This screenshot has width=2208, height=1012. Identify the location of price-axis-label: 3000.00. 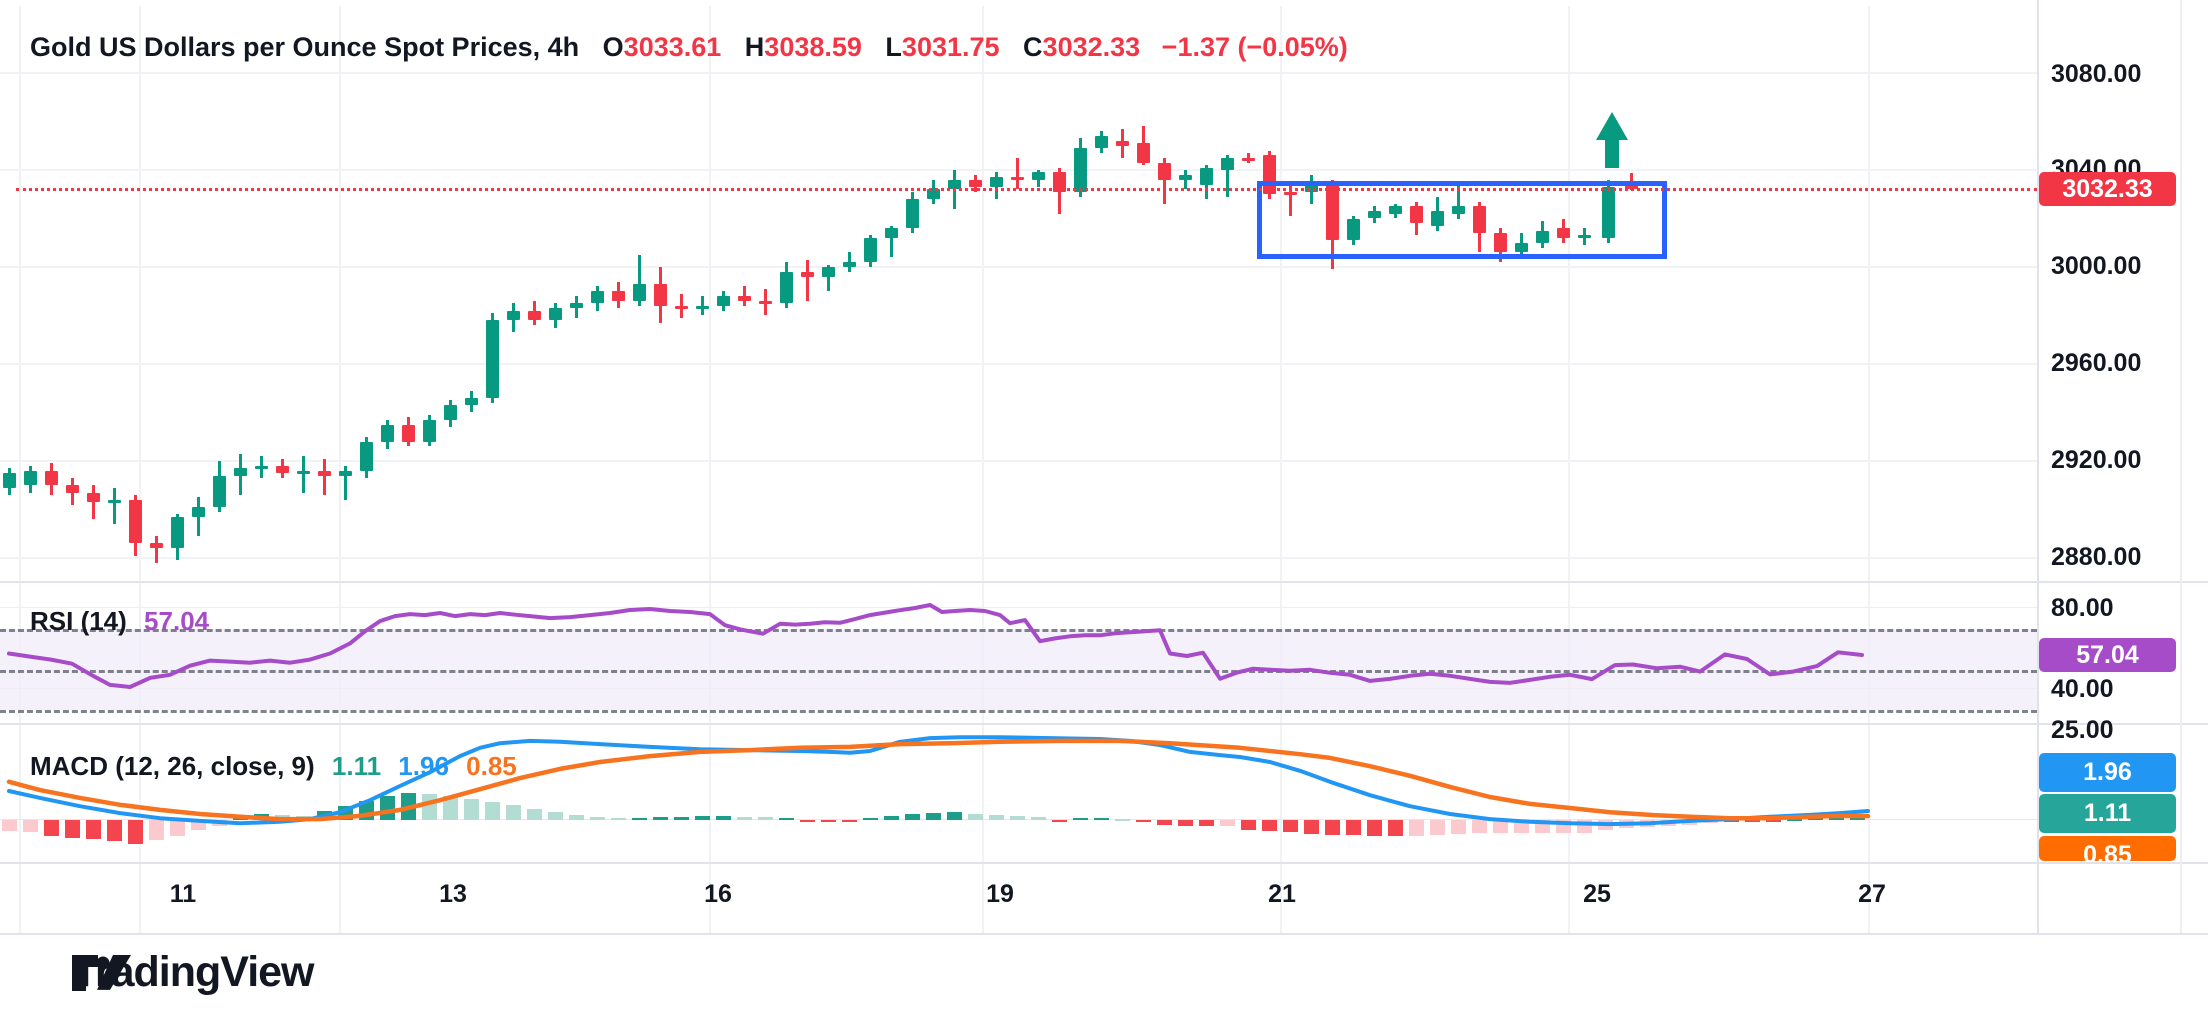
(2096, 266).